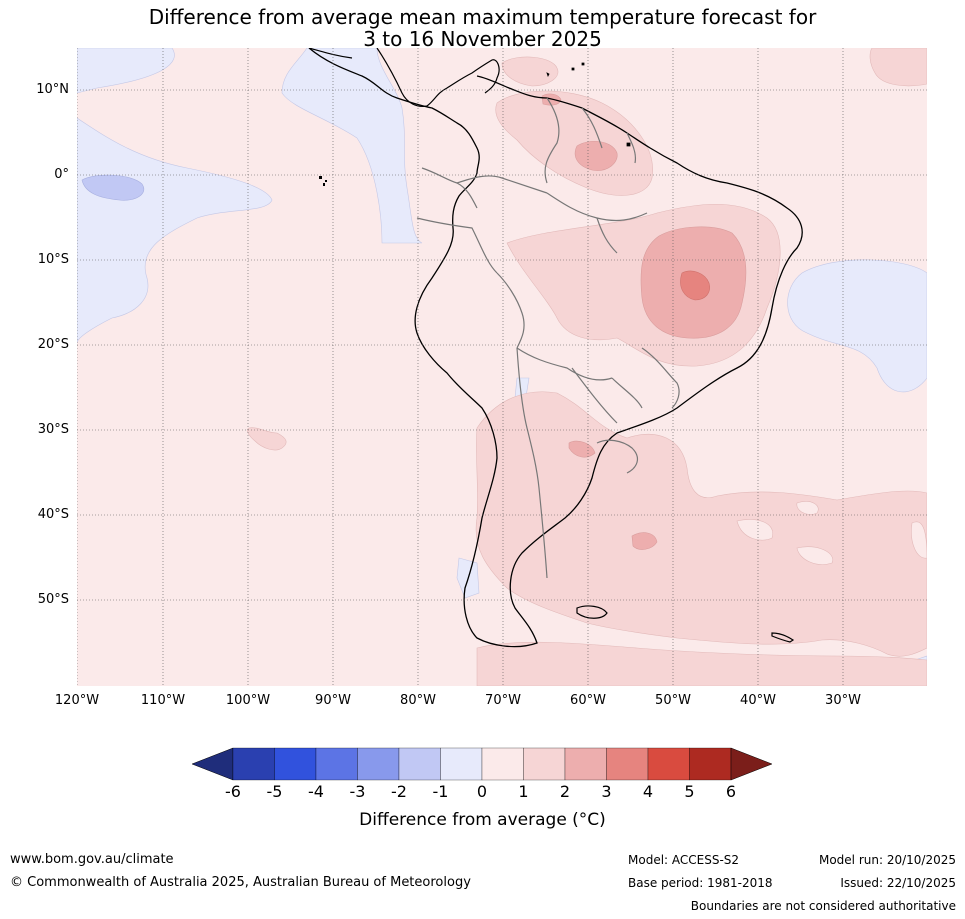 Image resolution: width=965 pixels, height=919 pixels. What do you see at coordinates (112, 187) in the screenshot?
I see `cool-anomaly-core` at bounding box center [112, 187].